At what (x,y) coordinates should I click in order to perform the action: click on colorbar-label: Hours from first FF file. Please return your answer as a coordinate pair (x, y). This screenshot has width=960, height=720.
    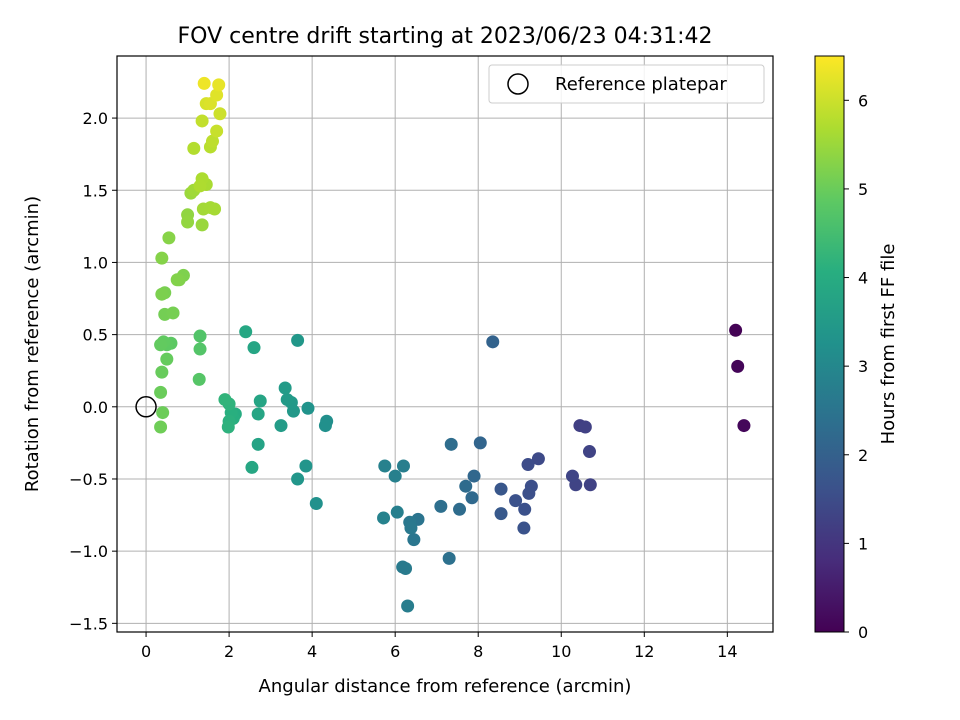
    Looking at the image, I should click on (888, 344).